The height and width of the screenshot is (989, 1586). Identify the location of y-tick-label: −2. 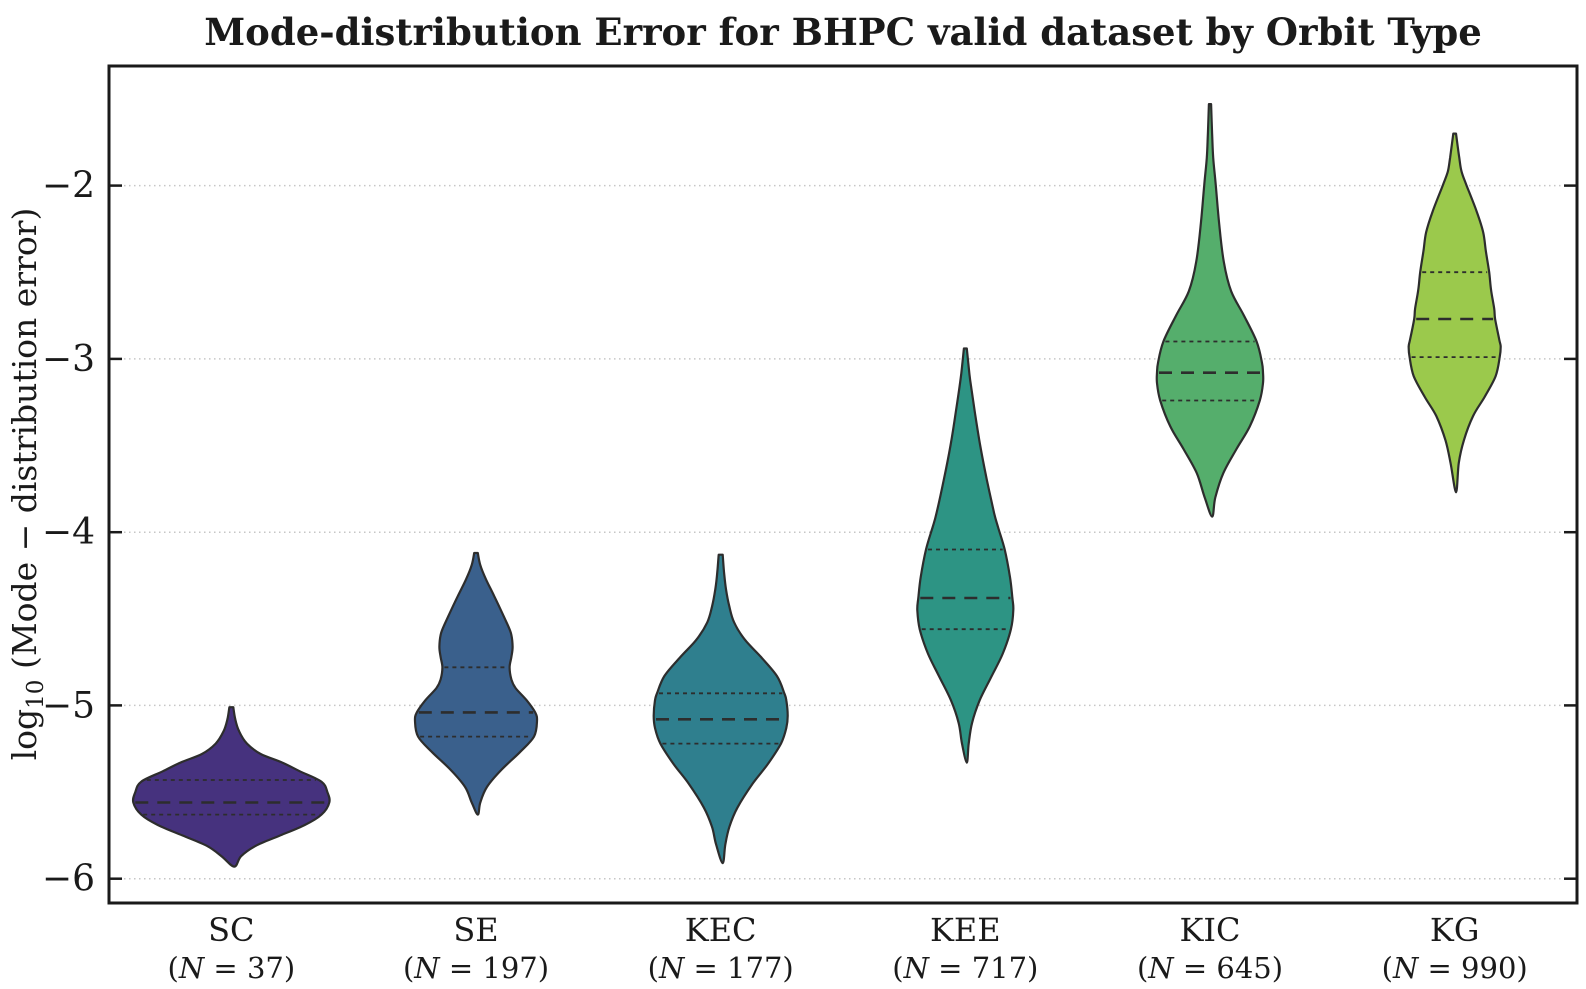
(68, 186).